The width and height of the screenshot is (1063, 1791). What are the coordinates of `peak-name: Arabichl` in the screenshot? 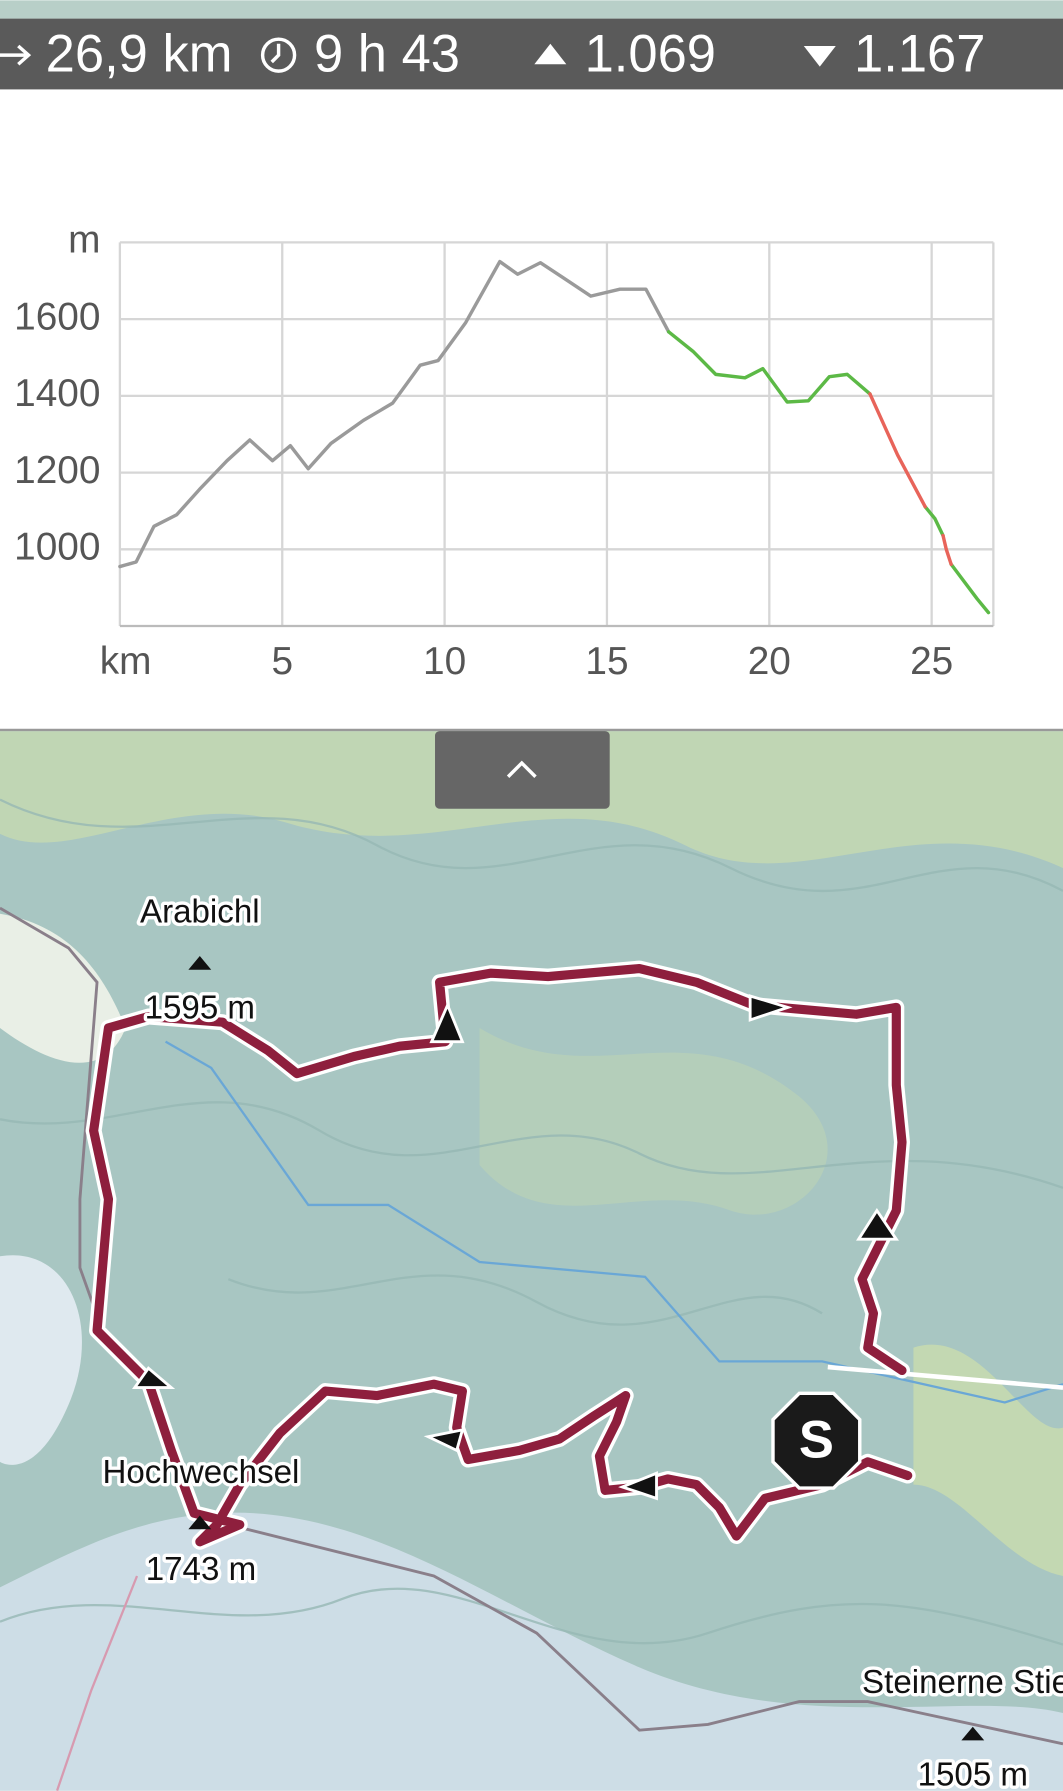 It's located at (200, 912).